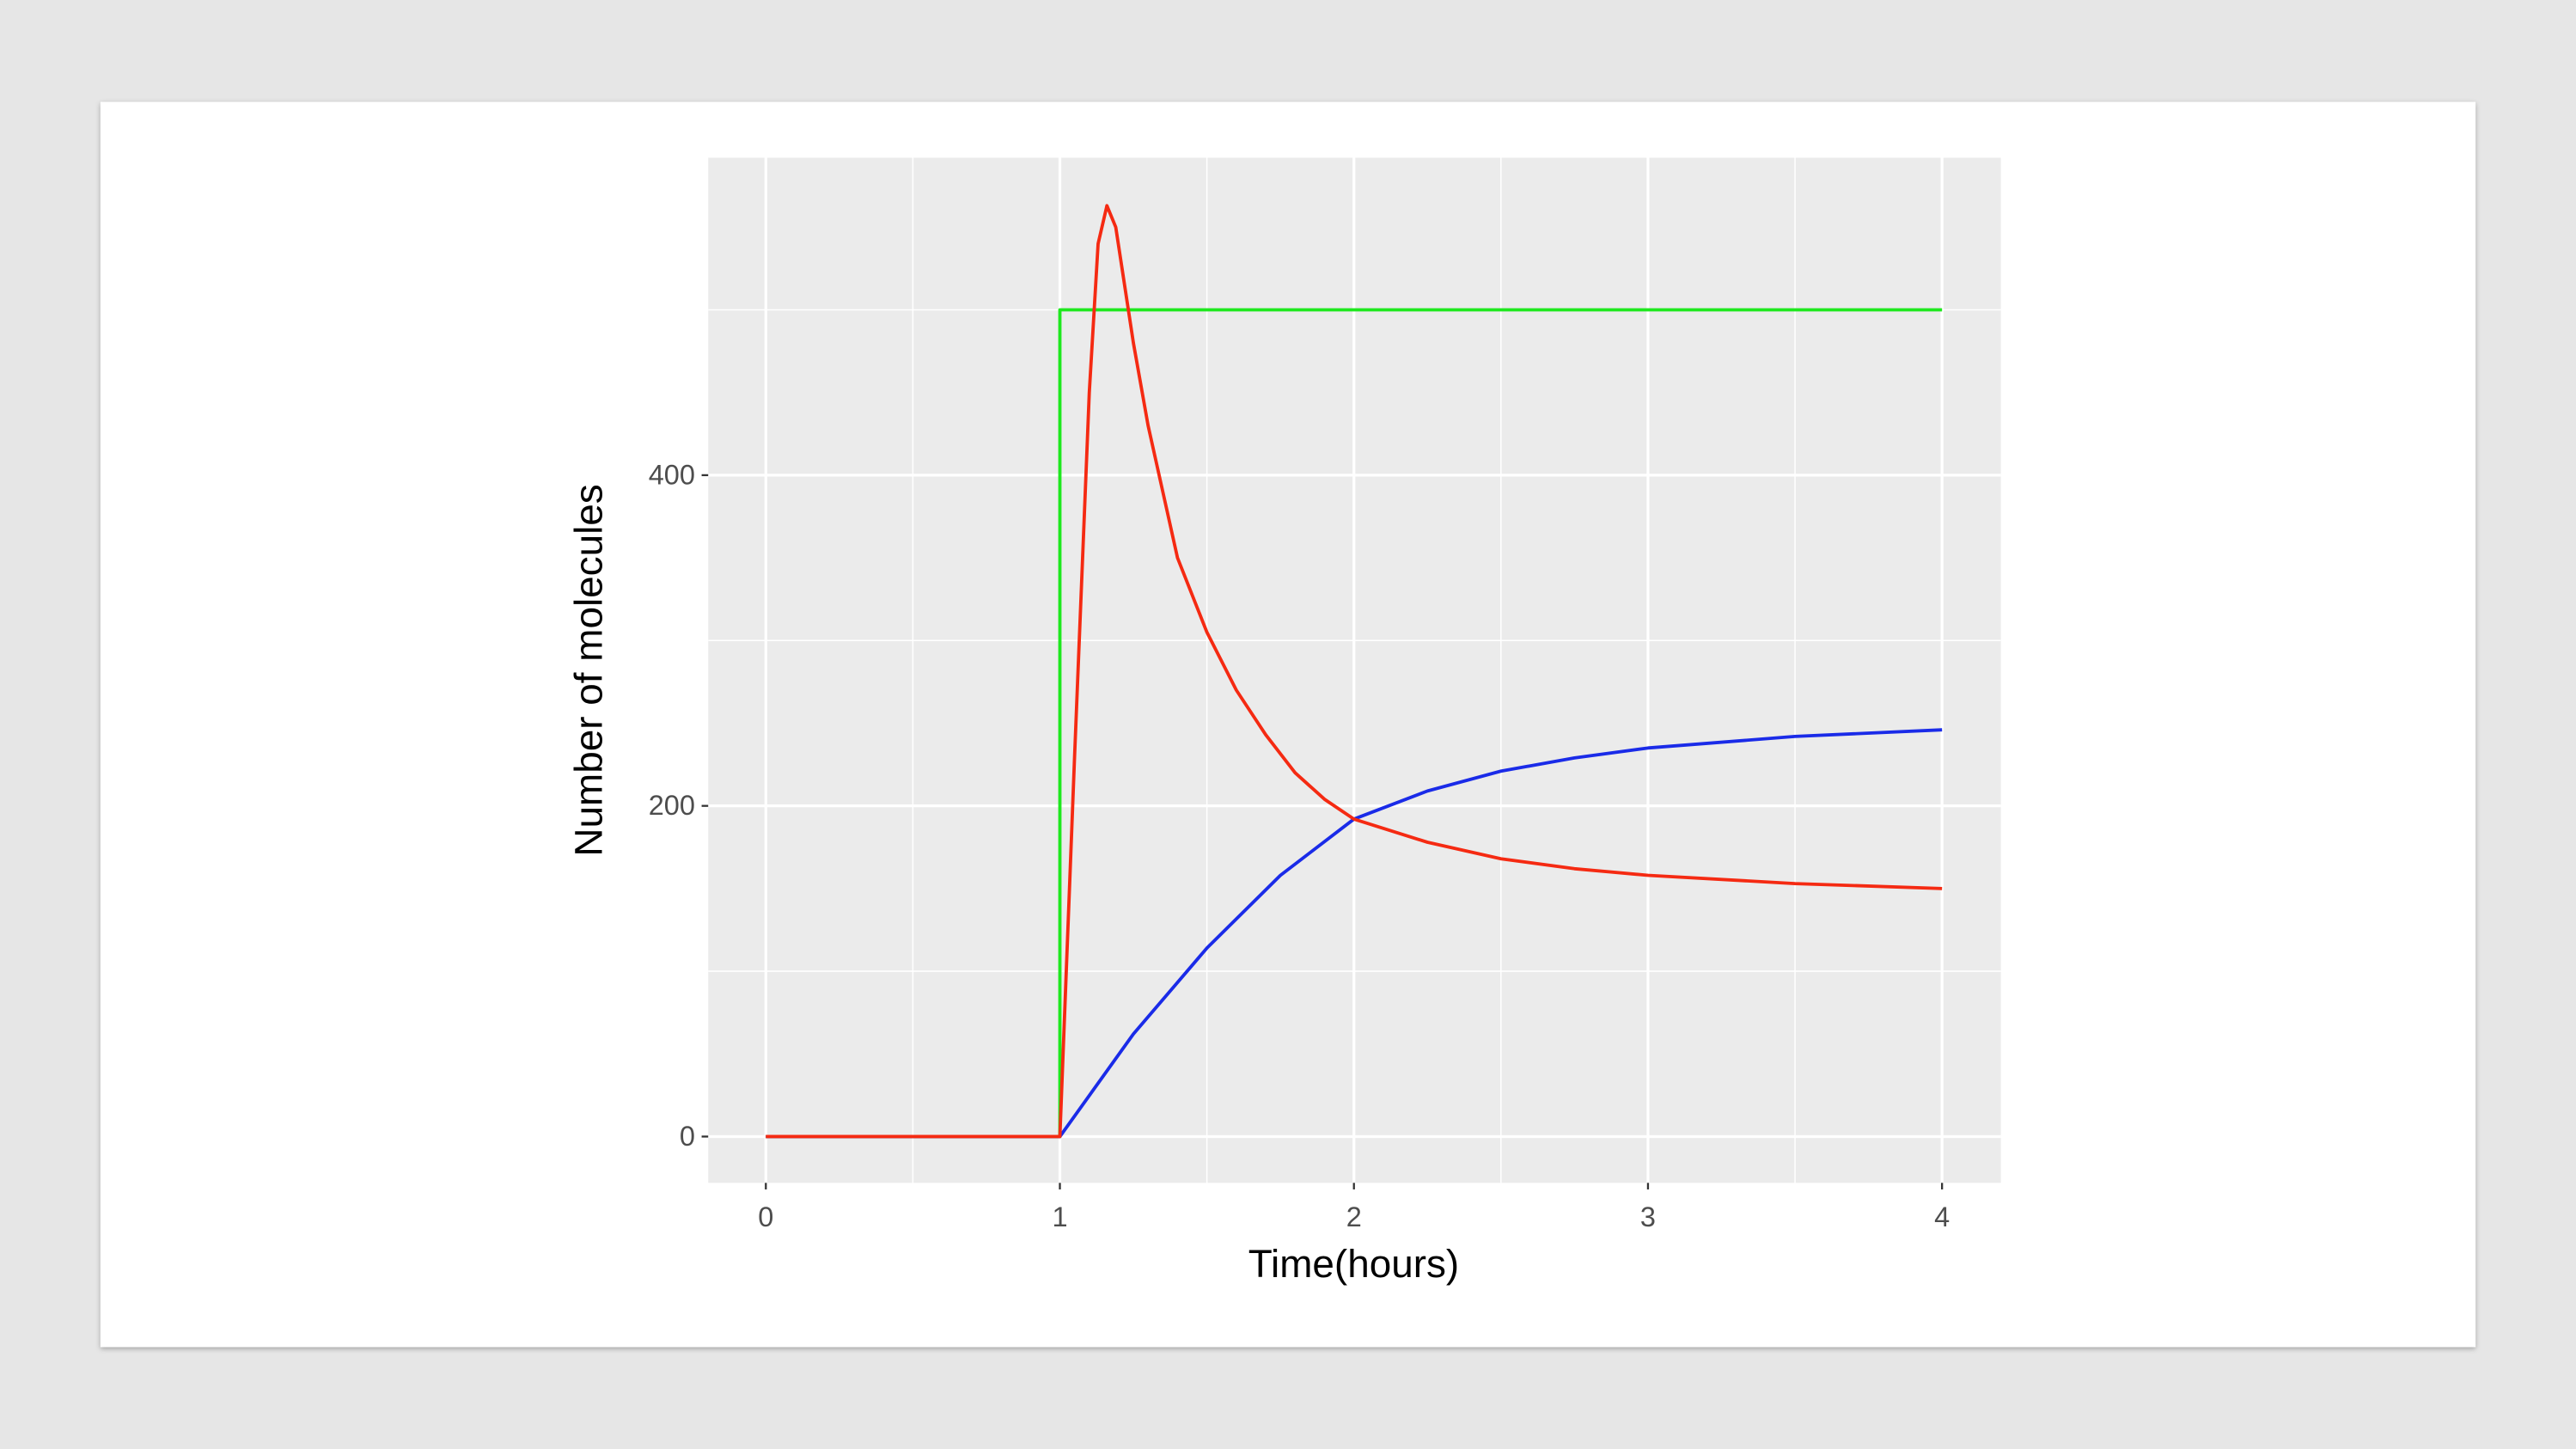 Image resolution: width=2576 pixels, height=1449 pixels. I want to click on x-tick-label: 4, so click(1942, 1216).